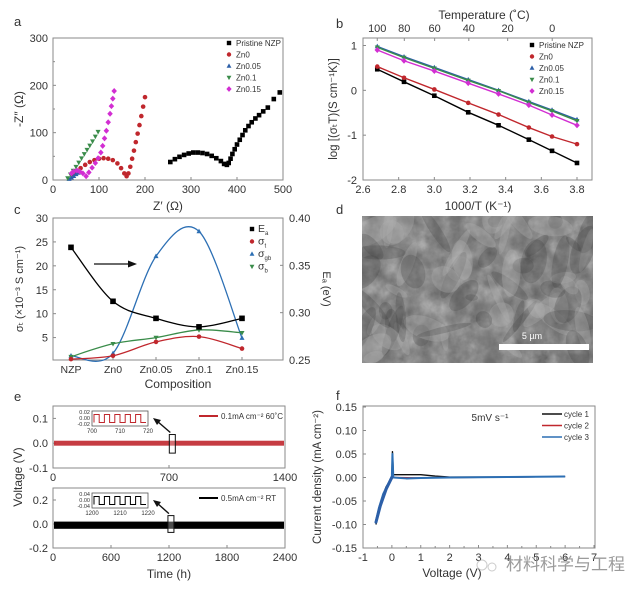 Image resolution: width=632 pixels, height=592 pixels. I want to click on x-tick-label: Zn0, so click(113, 370).